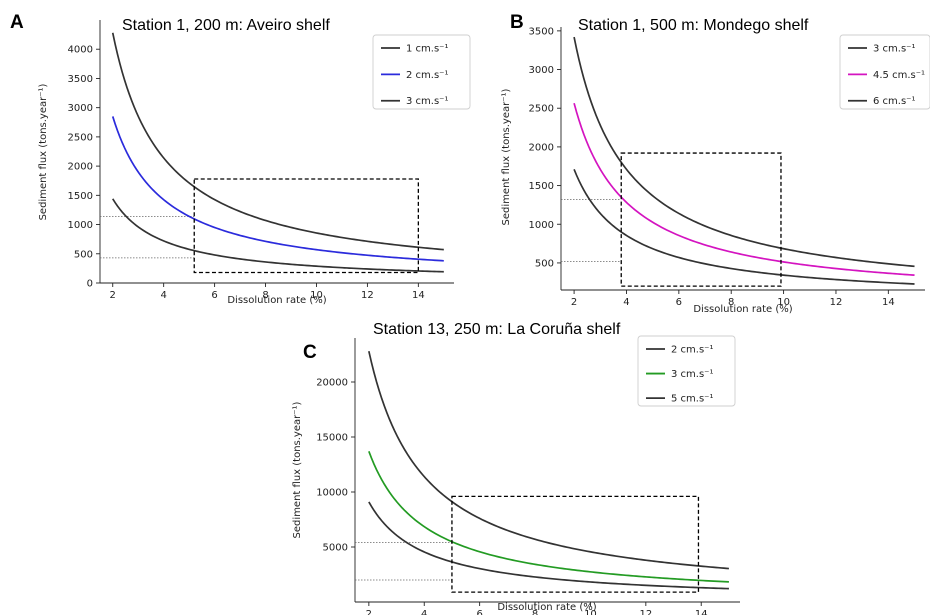 The image size is (930, 615). What do you see at coordinates (899, 75) in the screenshot?
I see `legend-entry: 4.5 cm.s⁻¹` at bounding box center [899, 75].